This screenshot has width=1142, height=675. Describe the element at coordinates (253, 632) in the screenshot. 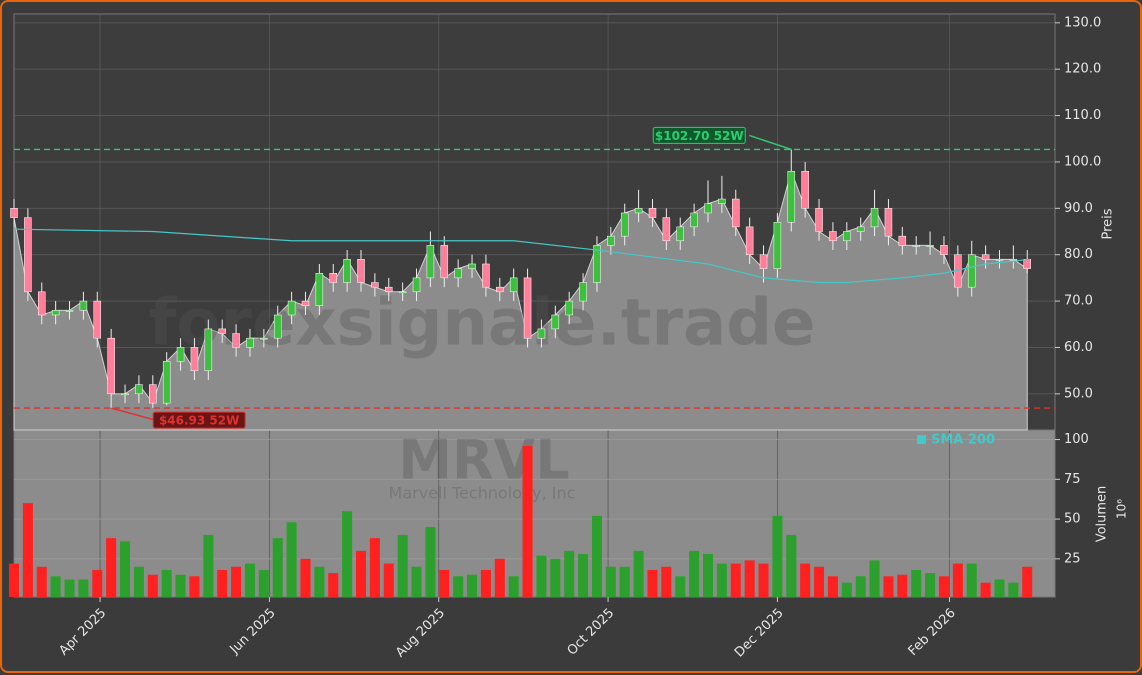

I see `x-tick-label: Jun 2025` at that location.